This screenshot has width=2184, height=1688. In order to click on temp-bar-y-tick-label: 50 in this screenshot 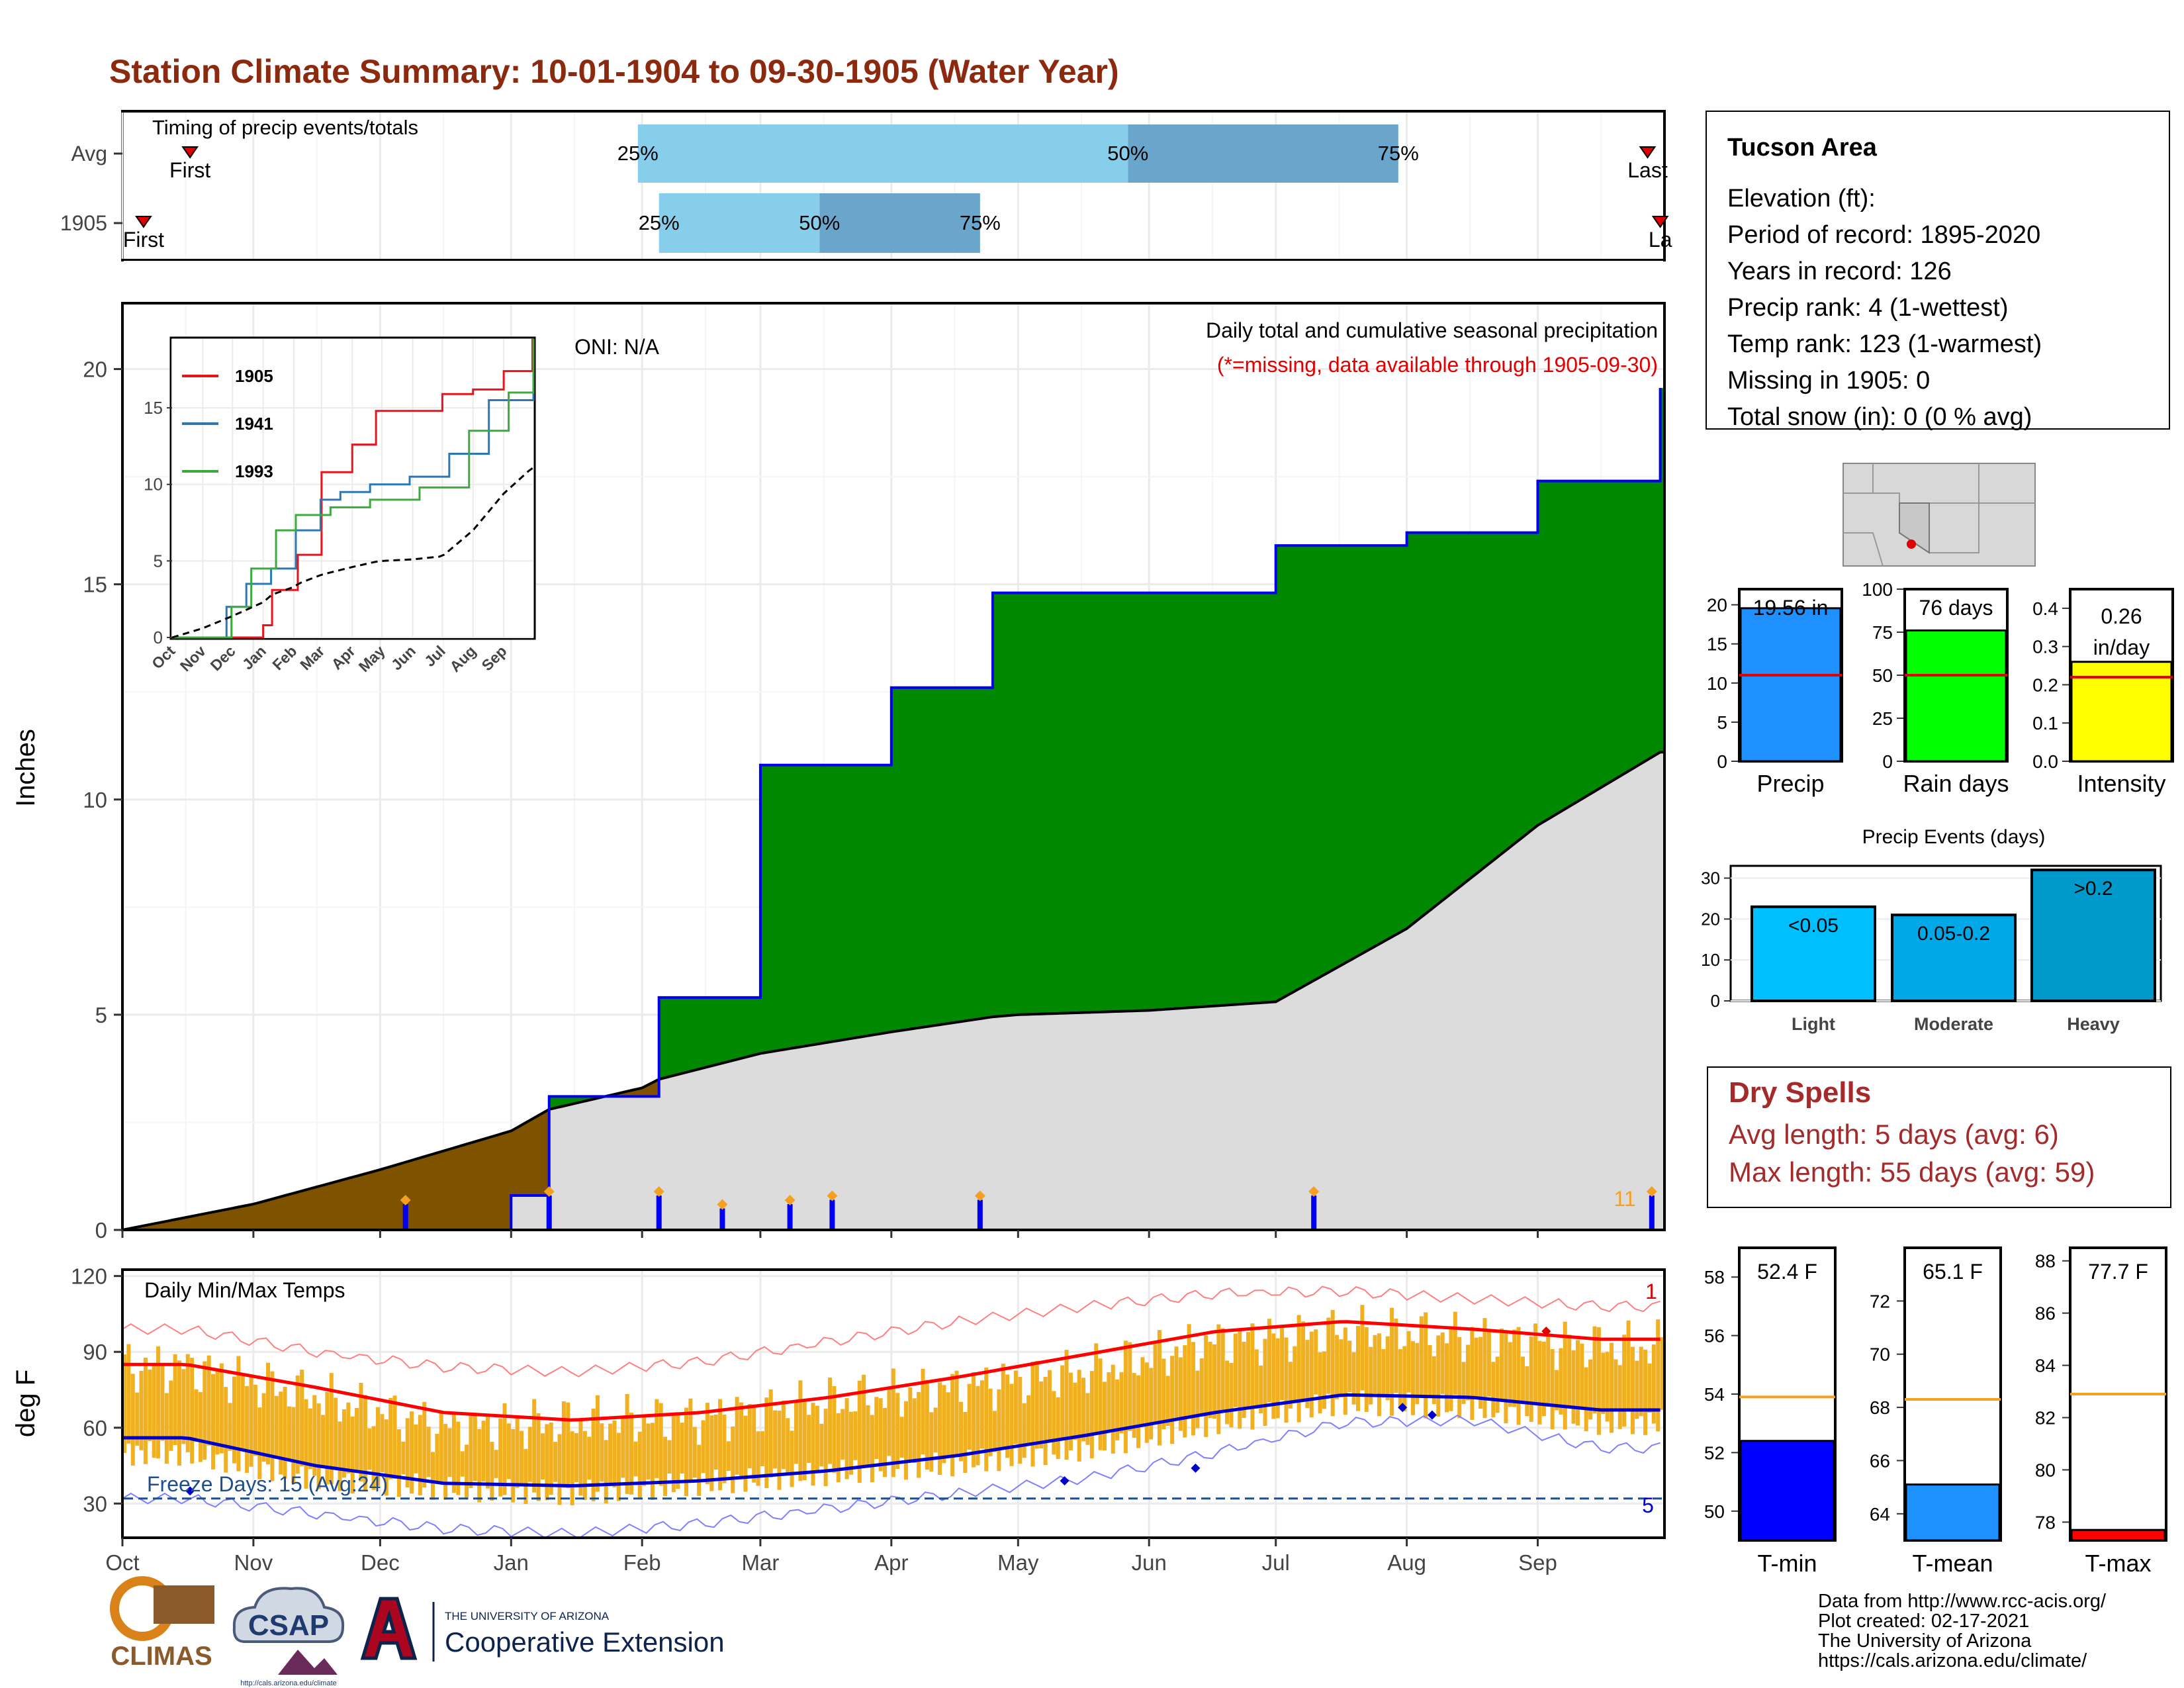, I will do `click(1715, 1511)`.